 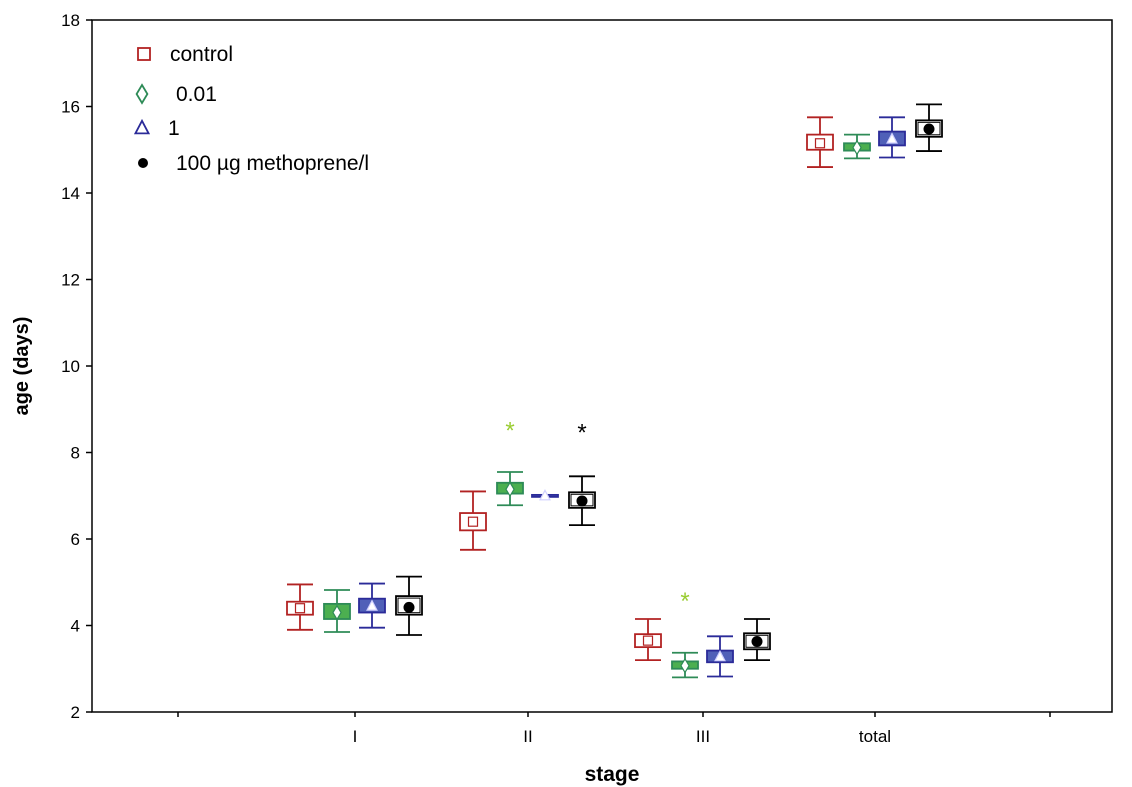 I want to click on y-tick-label: 16, so click(x=70, y=107).